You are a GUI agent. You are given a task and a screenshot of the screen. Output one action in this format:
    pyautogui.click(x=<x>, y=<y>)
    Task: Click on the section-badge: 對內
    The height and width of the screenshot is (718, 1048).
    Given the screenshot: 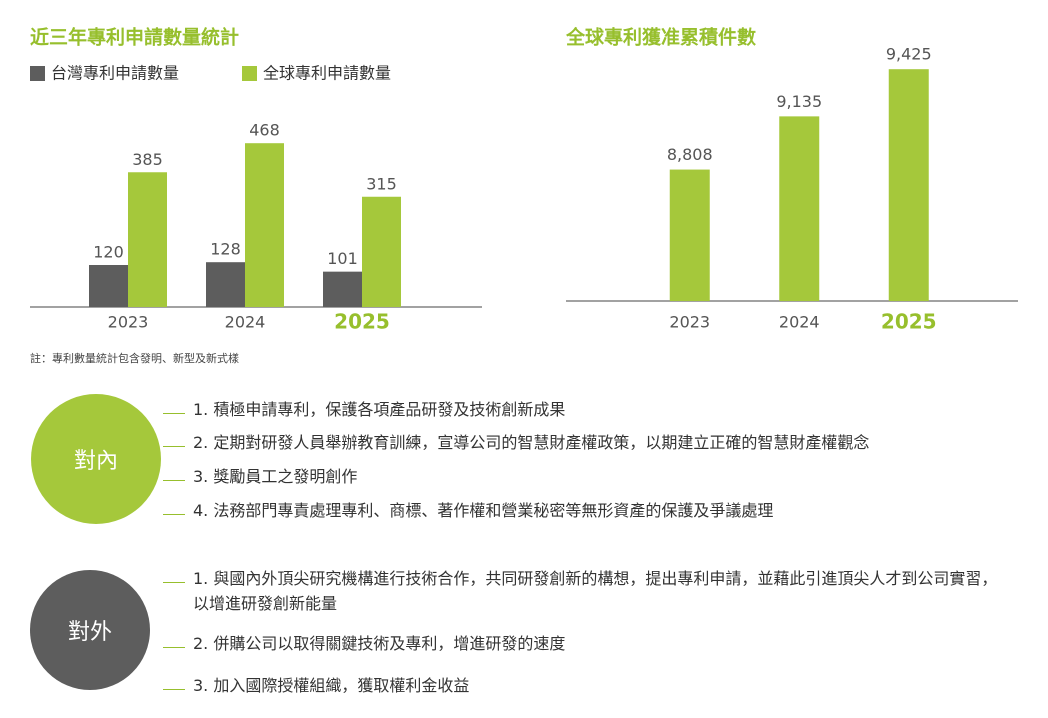 What is the action you would take?
    pyautogui.click(x=96, y=459)
    